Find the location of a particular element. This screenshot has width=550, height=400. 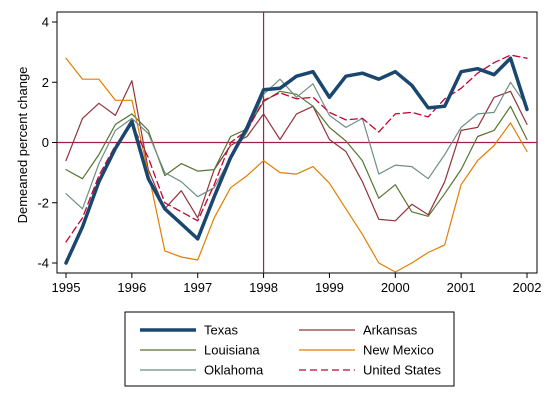

legend-label-louisiana: Louisiana is located at coordinates (232, 350).